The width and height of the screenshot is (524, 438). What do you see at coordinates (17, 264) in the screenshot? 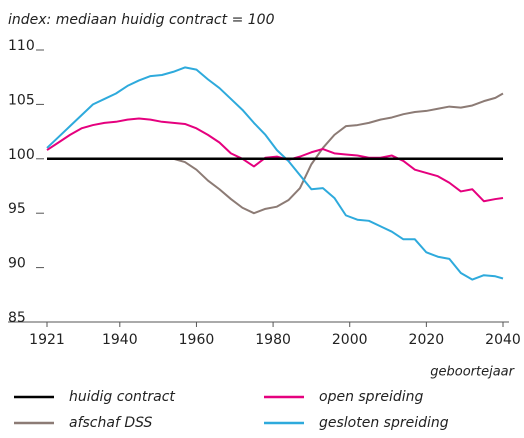
I see `y-tick-label: 90` at bounding box center [17, 264].